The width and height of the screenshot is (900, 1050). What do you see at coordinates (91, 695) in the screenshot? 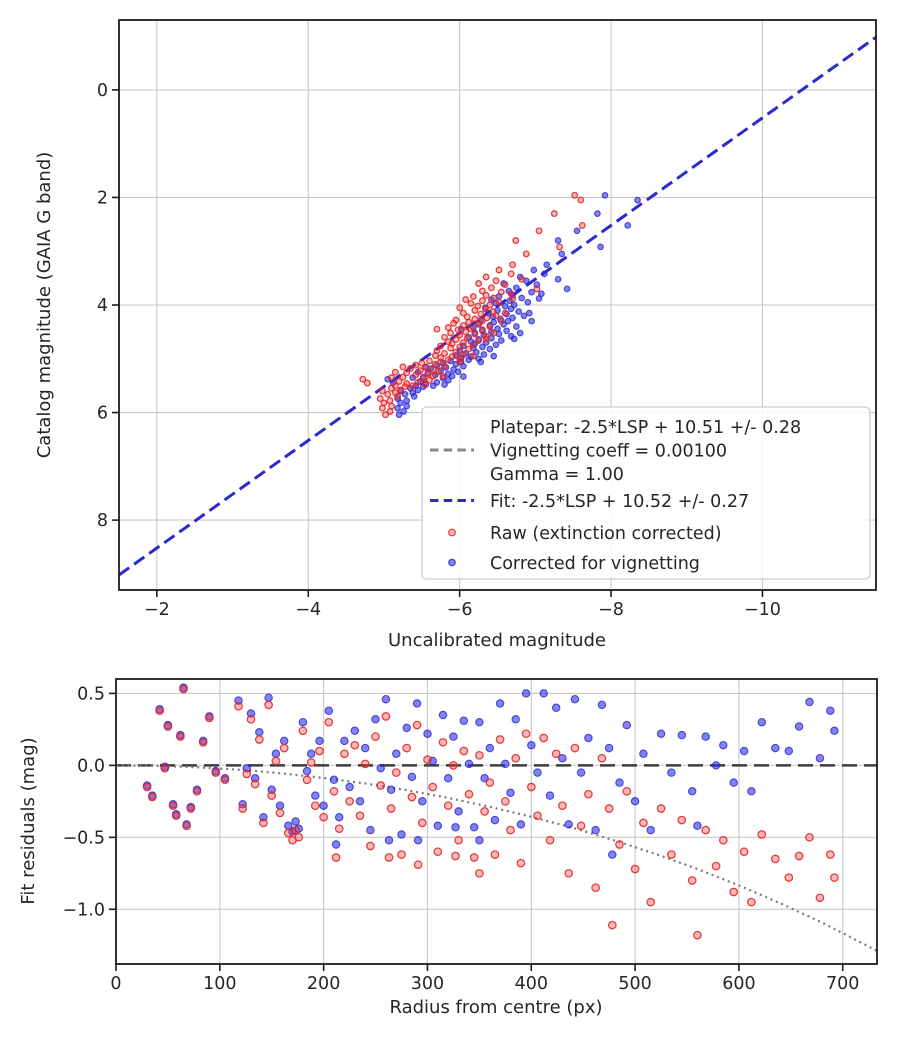
I see `y-tick-label: 0.5` at bounding box center [91, 695].